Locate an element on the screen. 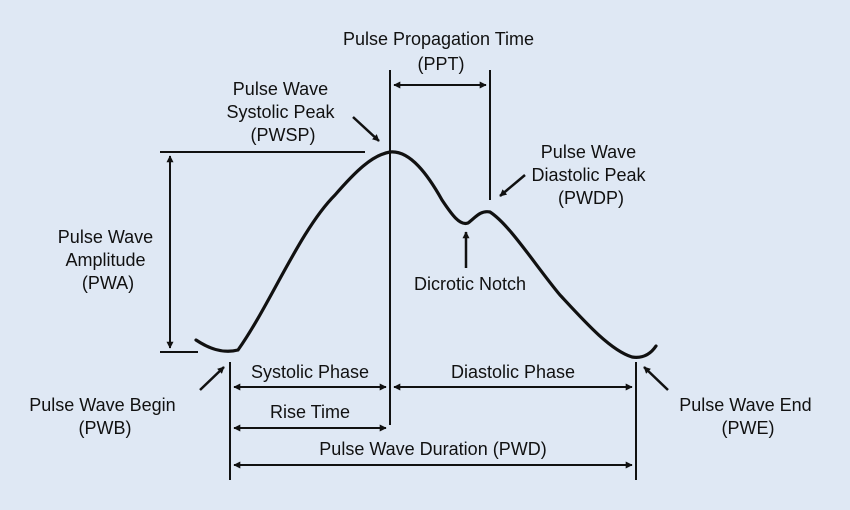  pwe-pointer is located at coordinates (656, 378).